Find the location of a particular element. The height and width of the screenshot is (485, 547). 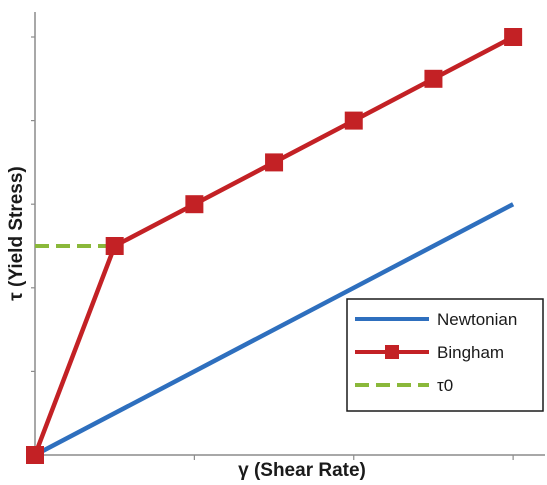

x-axis-title: γ (Shear Rate) is located at coordinates (302, 470).